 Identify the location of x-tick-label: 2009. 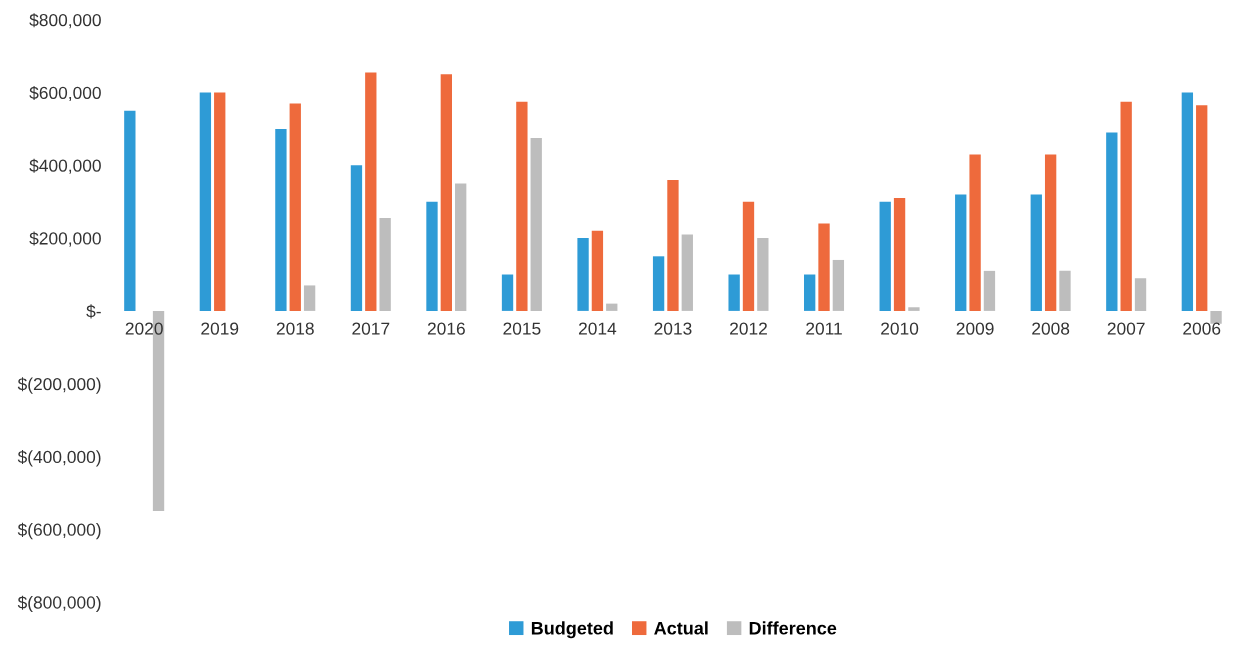
(975, 328).